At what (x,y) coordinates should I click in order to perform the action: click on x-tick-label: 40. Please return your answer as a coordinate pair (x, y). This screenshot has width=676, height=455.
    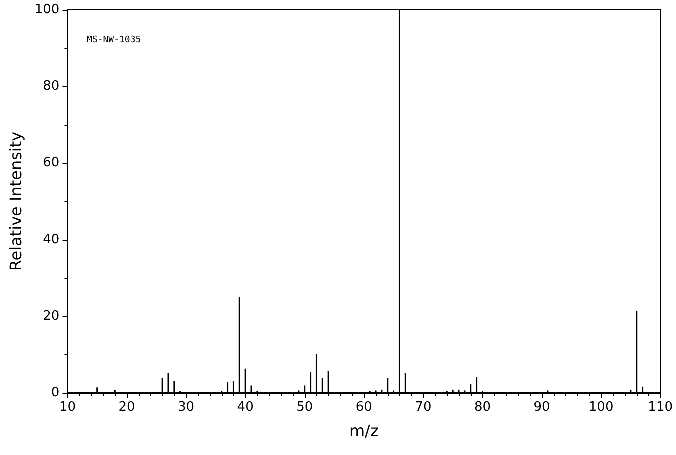
    Looking at the image, I should click on (245, 407).